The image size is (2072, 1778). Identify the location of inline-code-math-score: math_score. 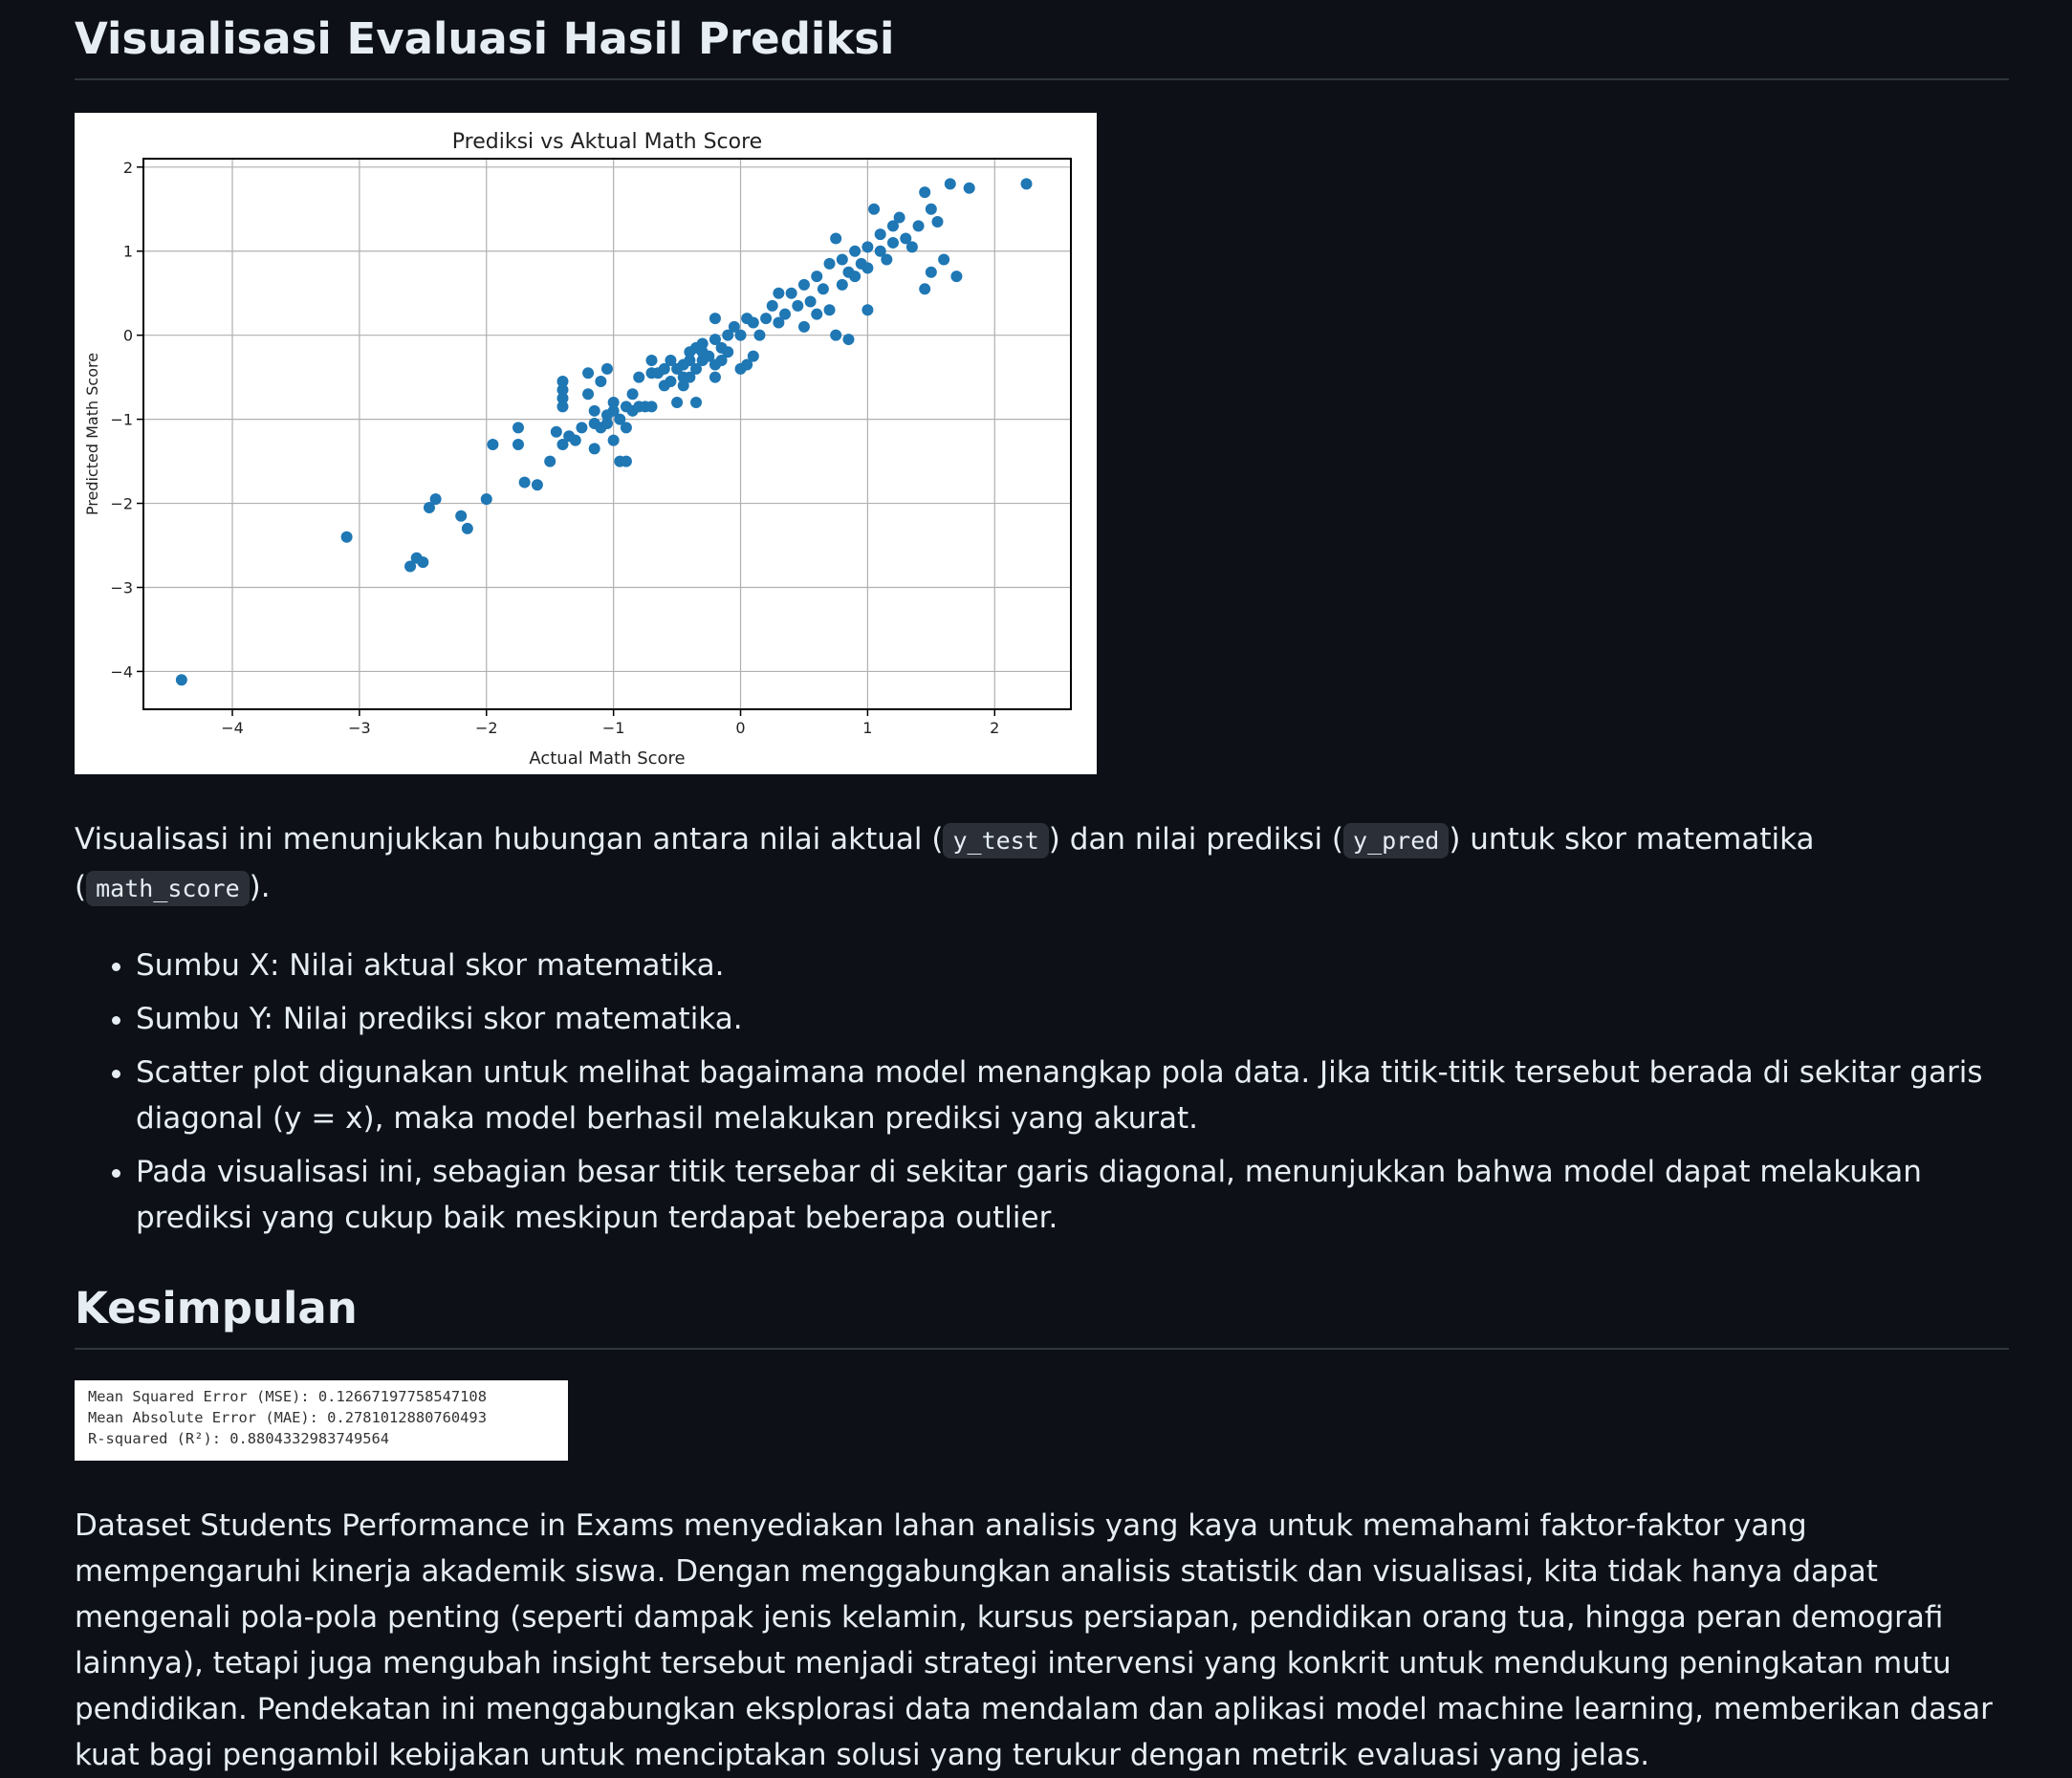
(168, 888).